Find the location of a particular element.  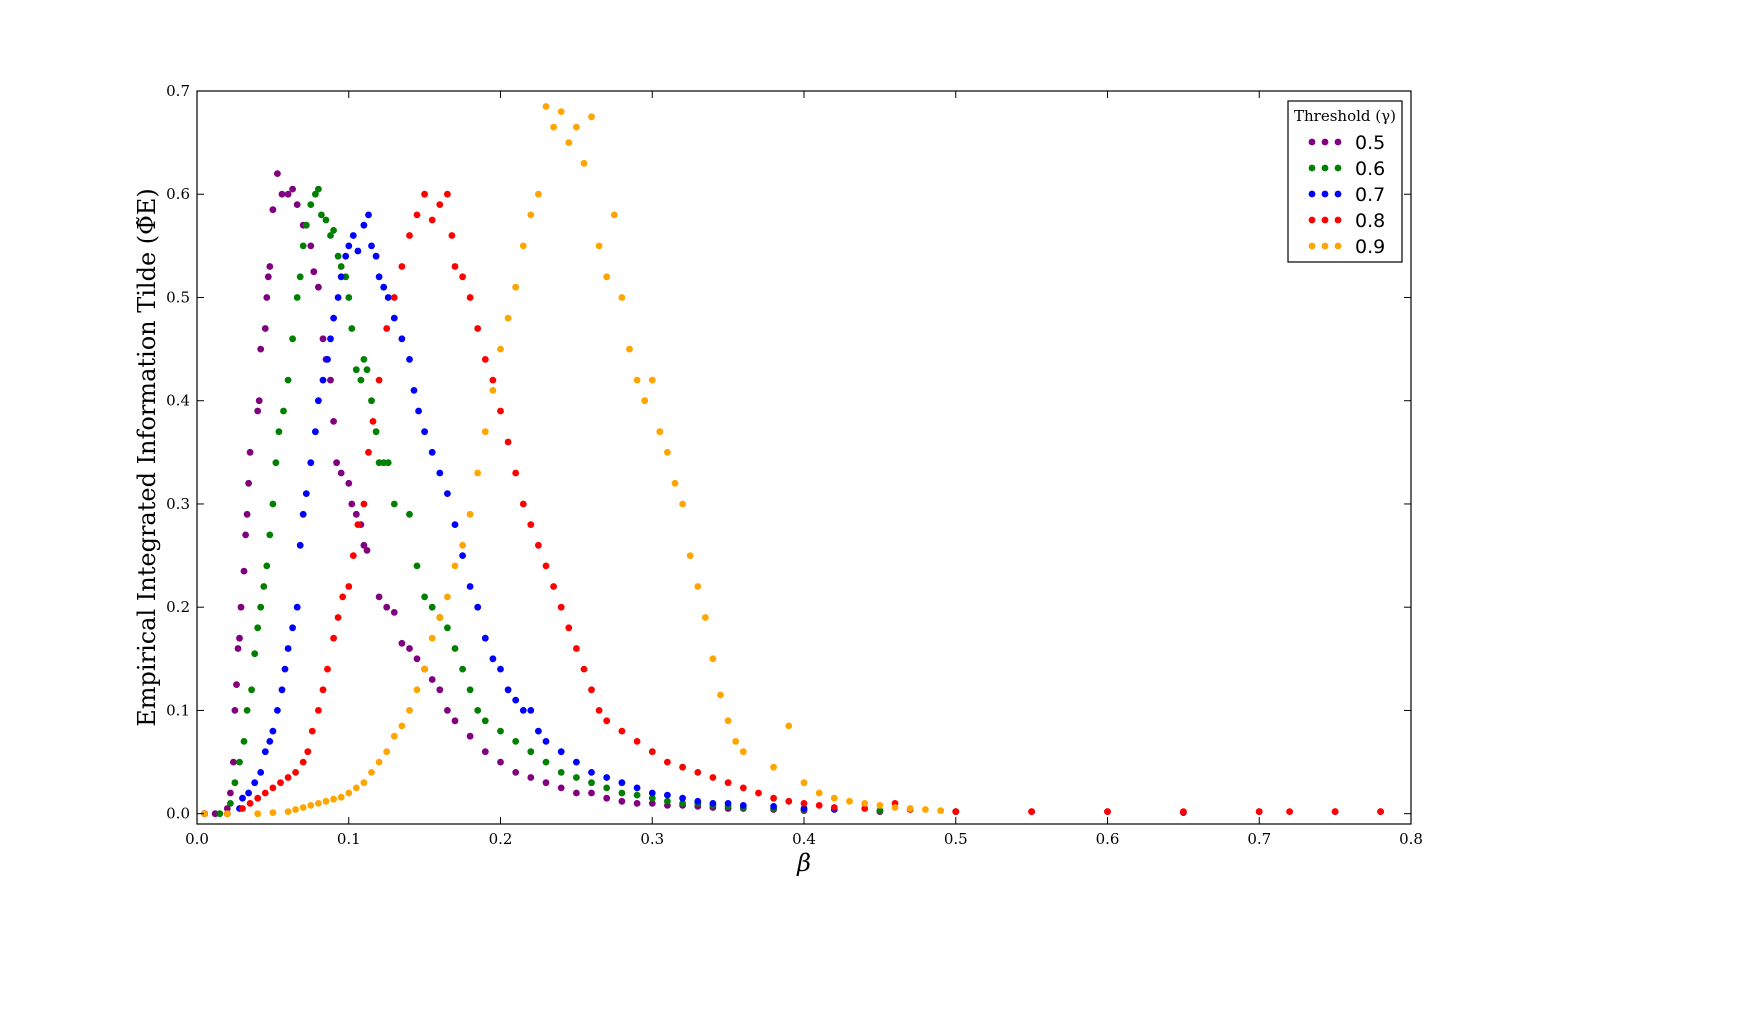

legend: Threshold (γ) 0.5 0.6 0.7 0.8 0.9 is located at coordinates (1345, 181).